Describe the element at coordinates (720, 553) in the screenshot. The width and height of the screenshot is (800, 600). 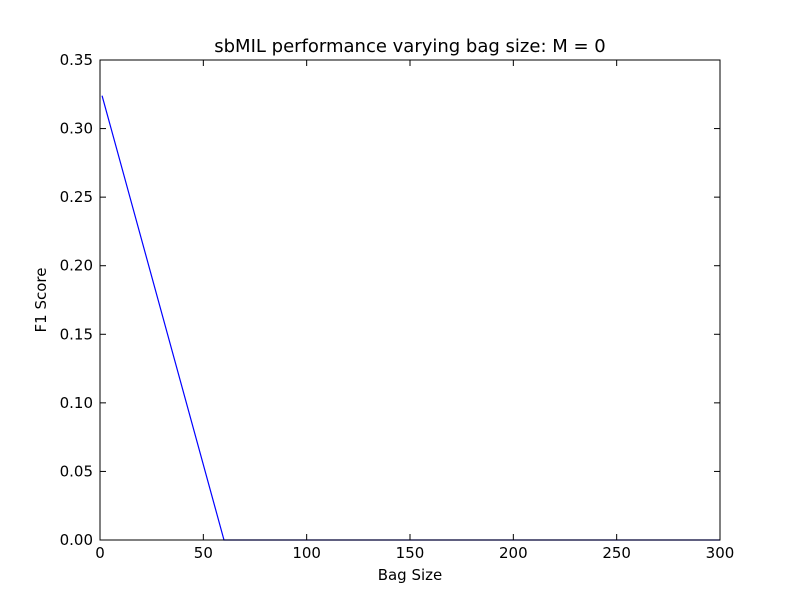
I see `x-tick-label: 300` at that location.